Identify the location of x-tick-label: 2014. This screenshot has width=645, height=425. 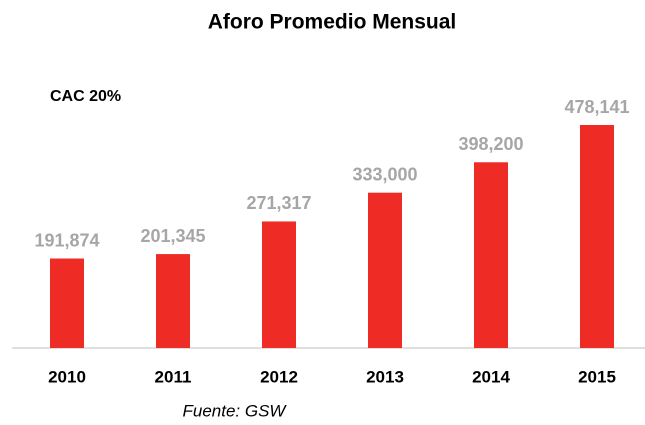
(491, 376).